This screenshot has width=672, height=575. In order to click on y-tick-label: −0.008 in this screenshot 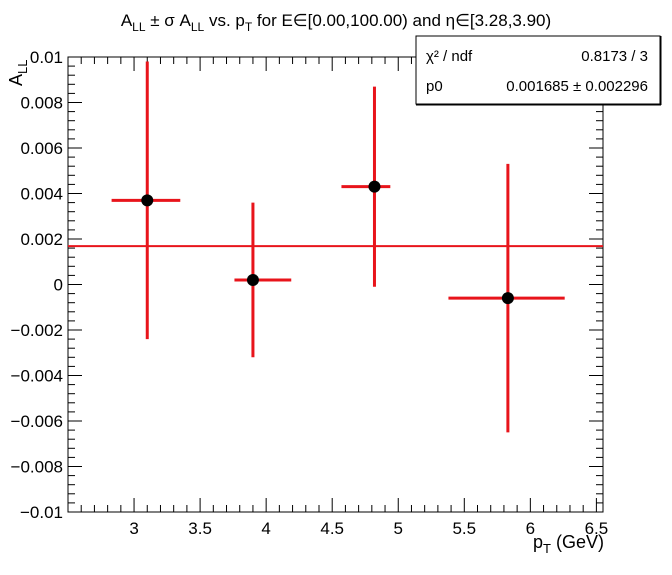, I will do `click(37, 467)`.